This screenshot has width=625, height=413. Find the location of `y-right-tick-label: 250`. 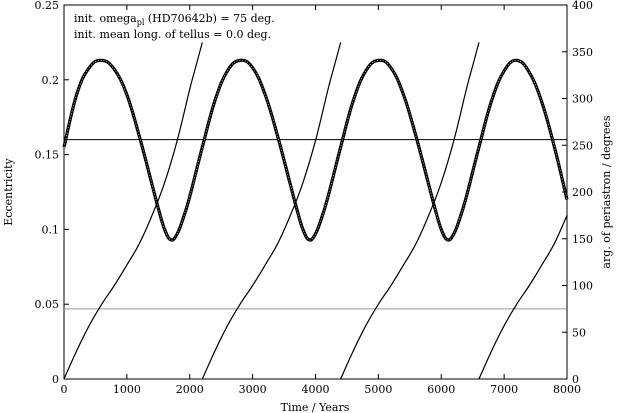

y-right-tick-label: 250 is located at coordinates (582, 145).